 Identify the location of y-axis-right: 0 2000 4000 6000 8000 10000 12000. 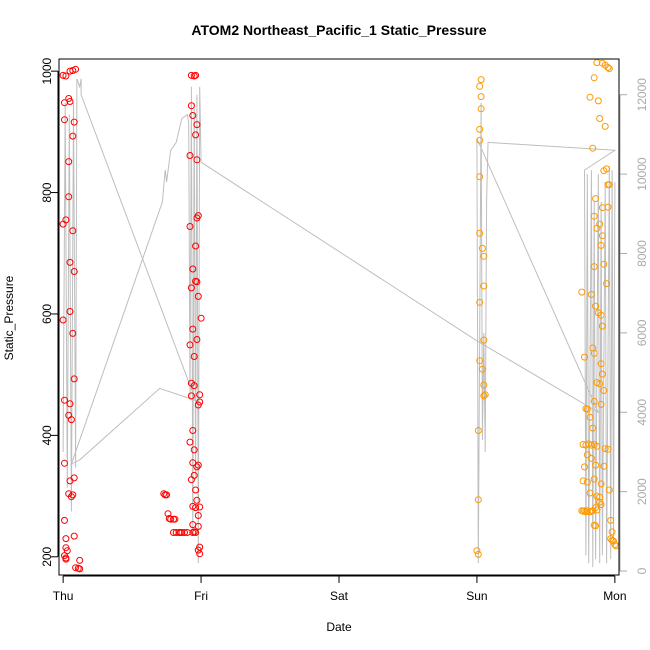
(634, 326).